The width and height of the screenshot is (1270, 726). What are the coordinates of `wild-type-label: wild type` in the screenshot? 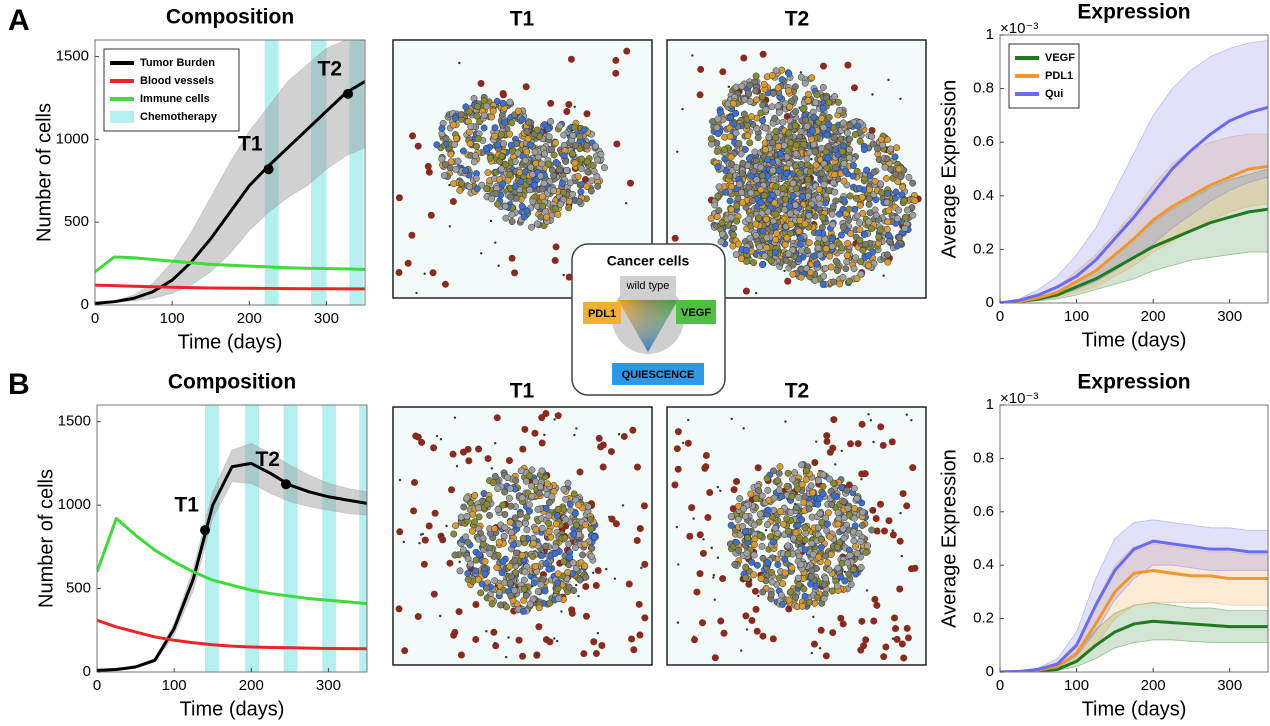 It's located at (648, 286).